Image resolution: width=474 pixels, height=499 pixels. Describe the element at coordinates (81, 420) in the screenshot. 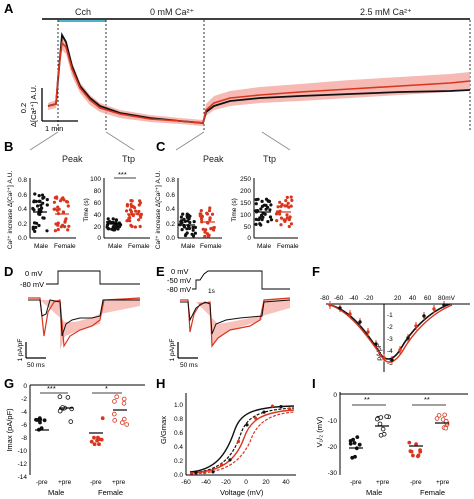

I see `g-dots` at that location.